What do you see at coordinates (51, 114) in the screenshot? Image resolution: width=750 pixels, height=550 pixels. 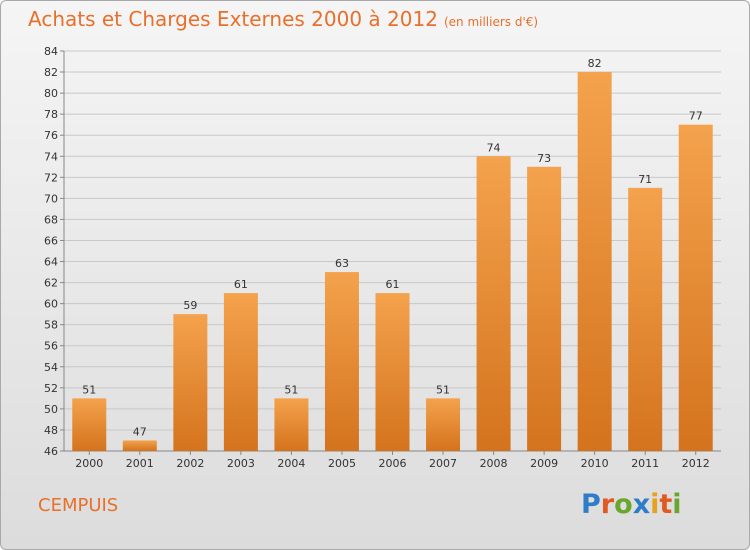 I see `y-tick-label: 78` at bounding box center [51, 114].